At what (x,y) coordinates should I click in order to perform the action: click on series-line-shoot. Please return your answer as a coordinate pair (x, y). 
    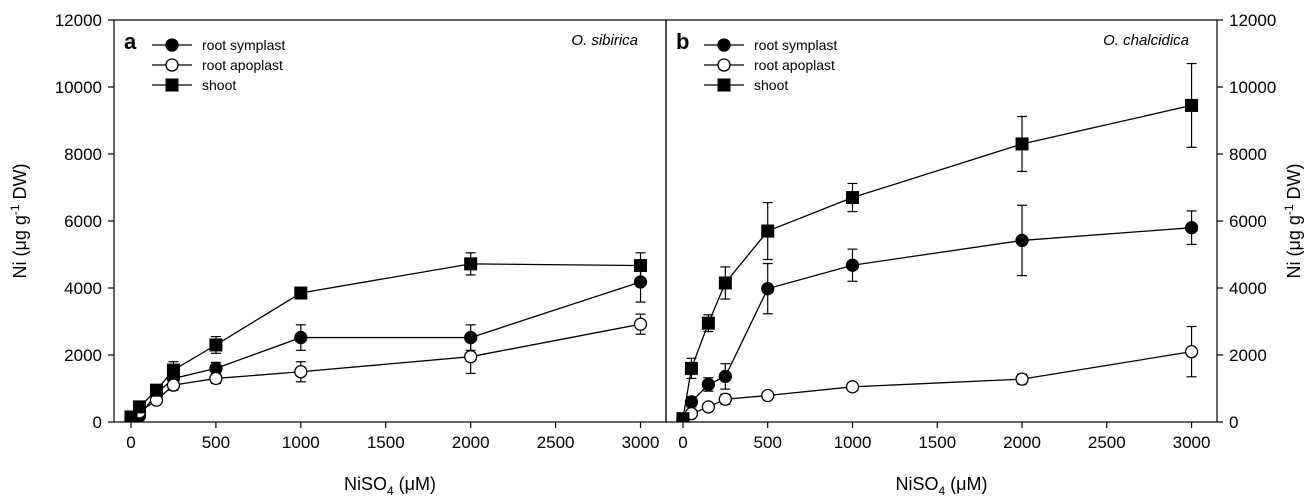
    Looking at the image, I should click on (385, 340).